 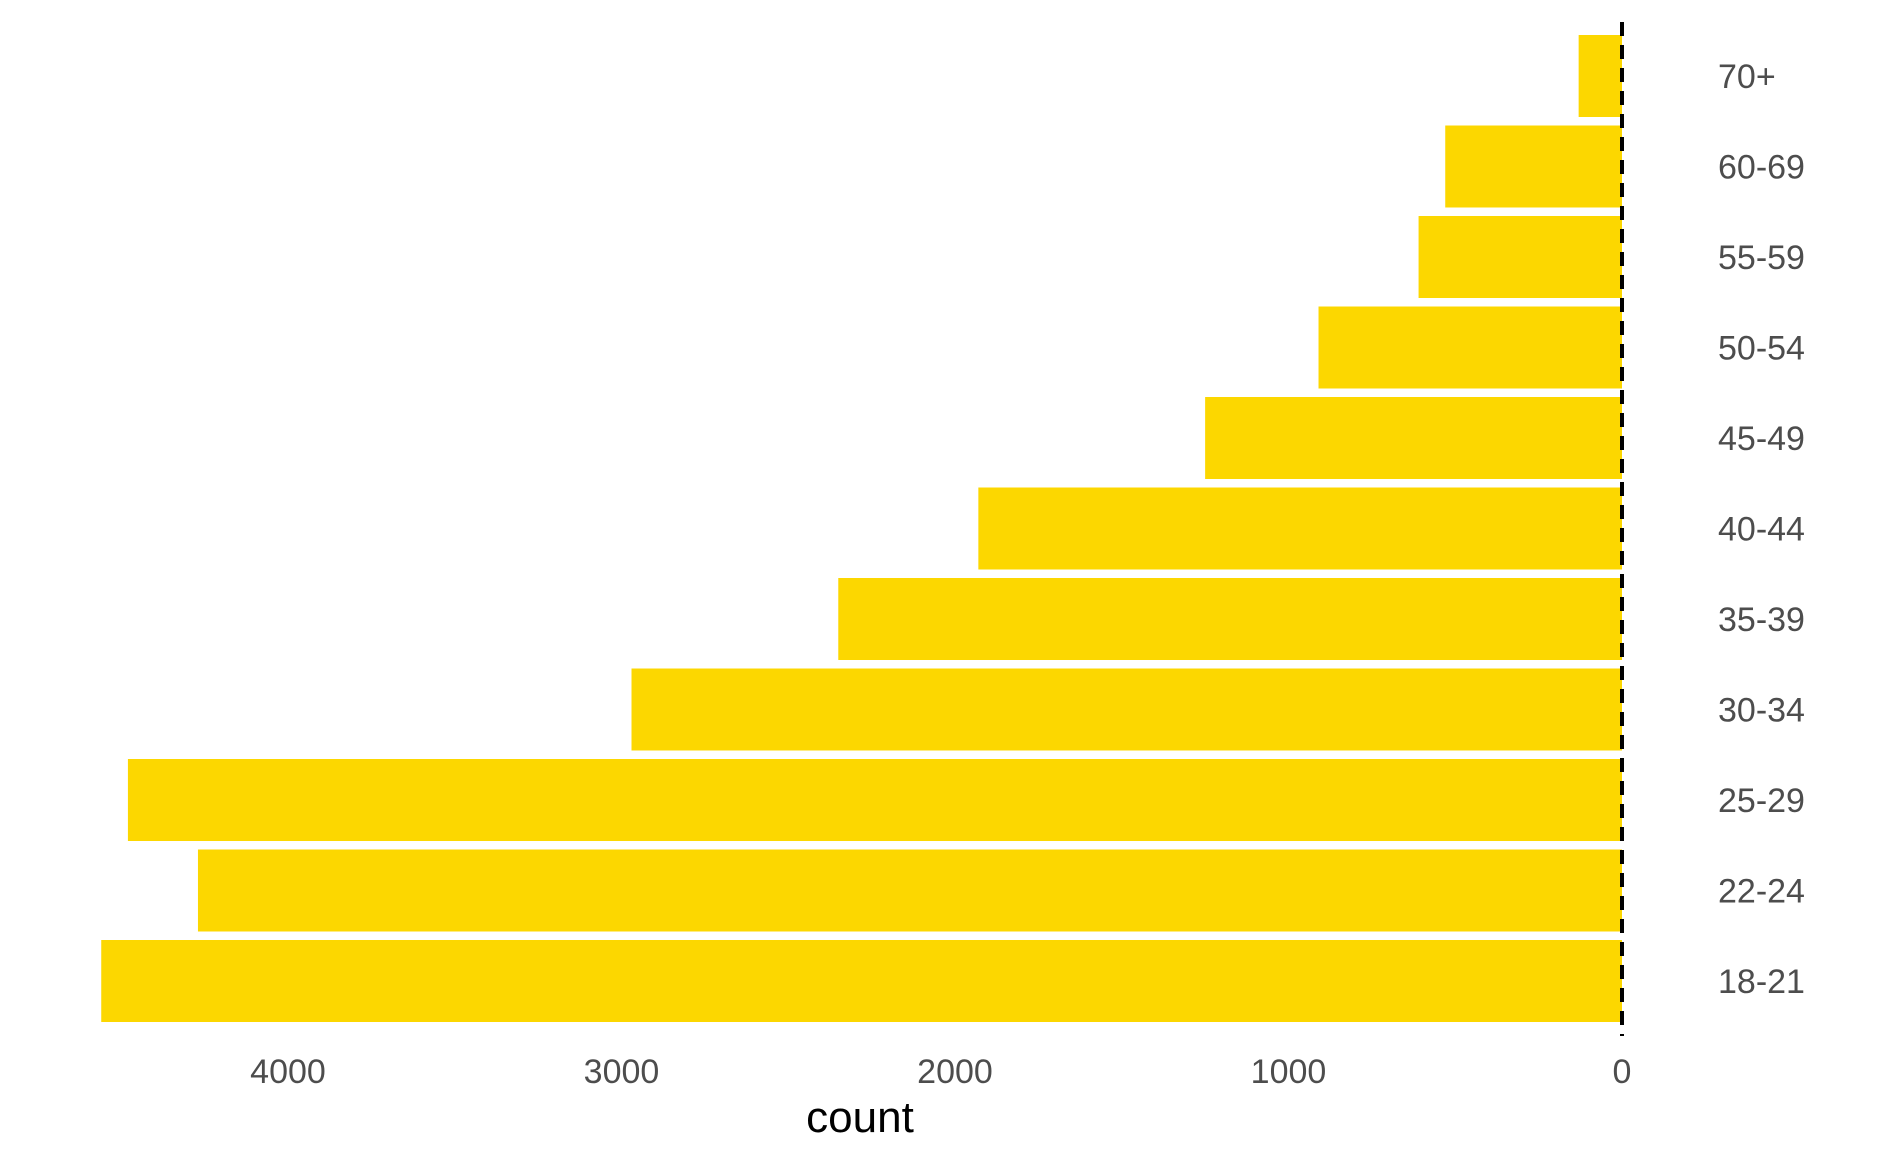 What do you see at coordinates (1289, 1072) in the screenshot?
I see `x-tick-label-1000: 1000` at bounding box center [1289, 1072].